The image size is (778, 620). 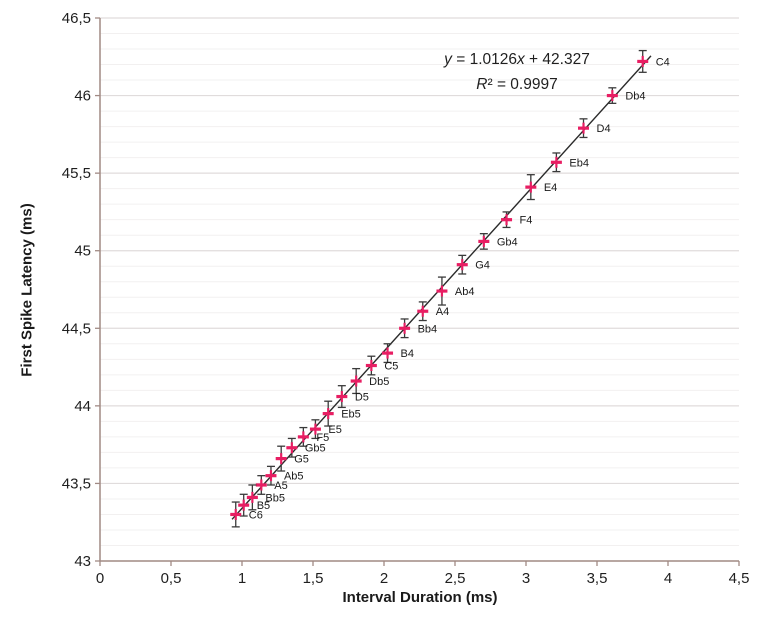 I want to click on y-axis-tick-label: 43,5, so click(x=76, y=483).